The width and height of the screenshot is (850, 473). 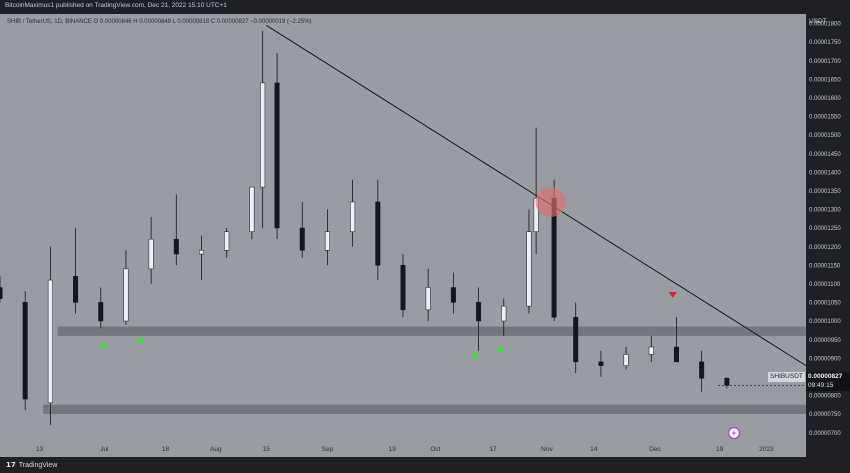 I want to click on time-tick-label: 18, so click(x=166, y=449).